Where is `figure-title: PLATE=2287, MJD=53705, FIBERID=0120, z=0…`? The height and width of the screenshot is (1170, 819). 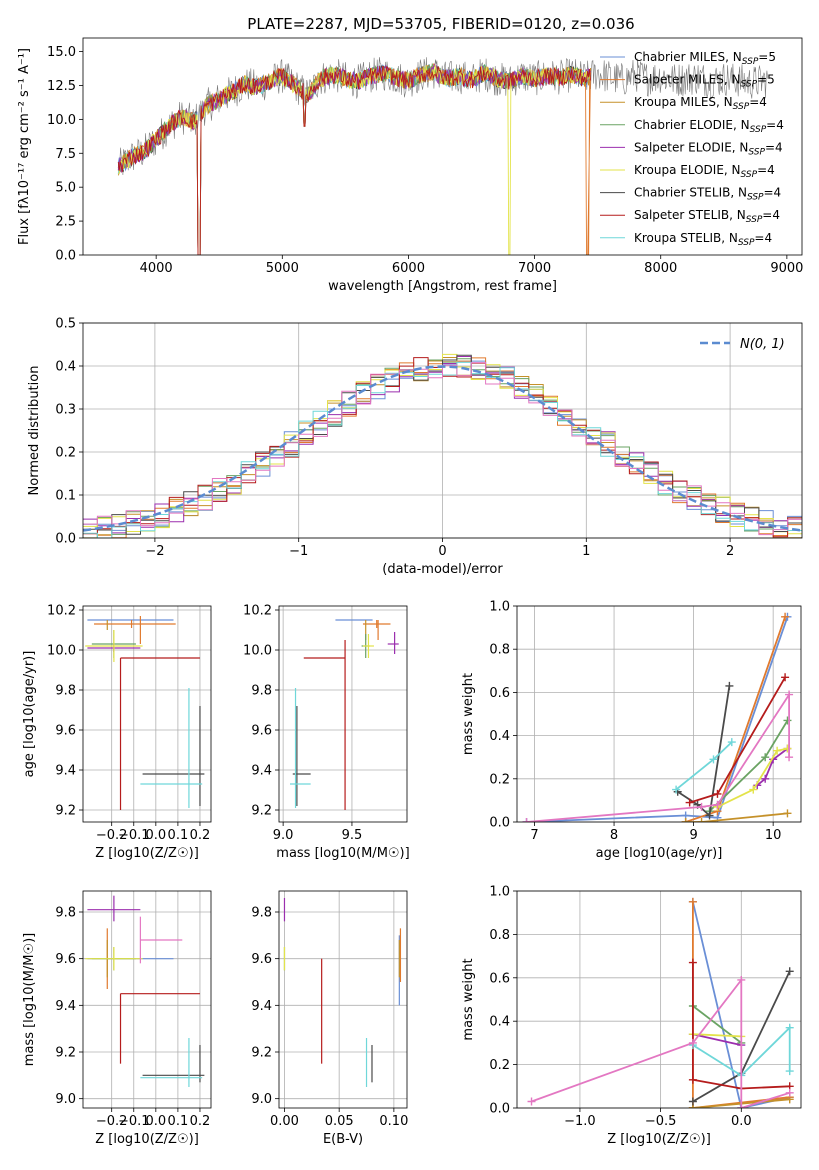
figure-title: PLATE=2287, MJD=53705, FIBERID=0120, z=0… is located at coordinates (440, 24).